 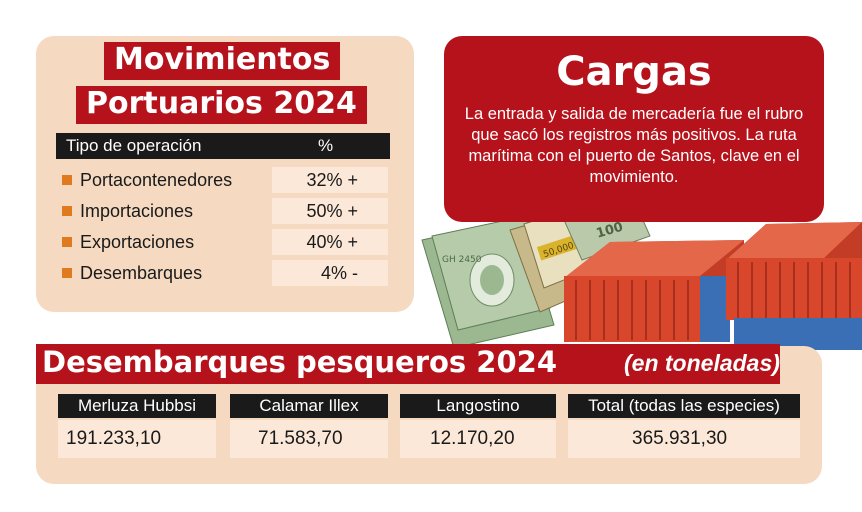 I want to click on species-header-label: Calamar Illex, so click(x=309, y=405).